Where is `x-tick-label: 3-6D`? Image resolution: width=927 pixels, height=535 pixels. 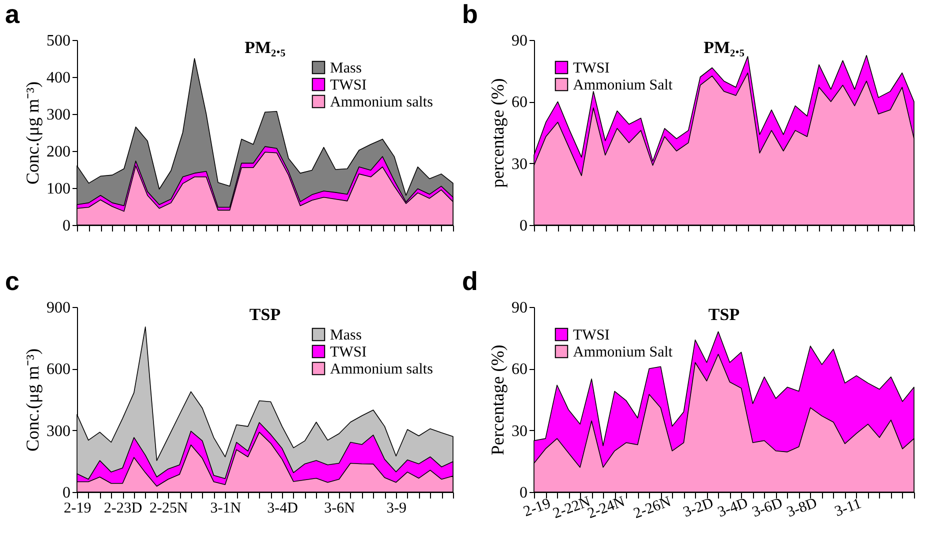
x-tick-label: 3-6D is located at coordinates (767, 508).